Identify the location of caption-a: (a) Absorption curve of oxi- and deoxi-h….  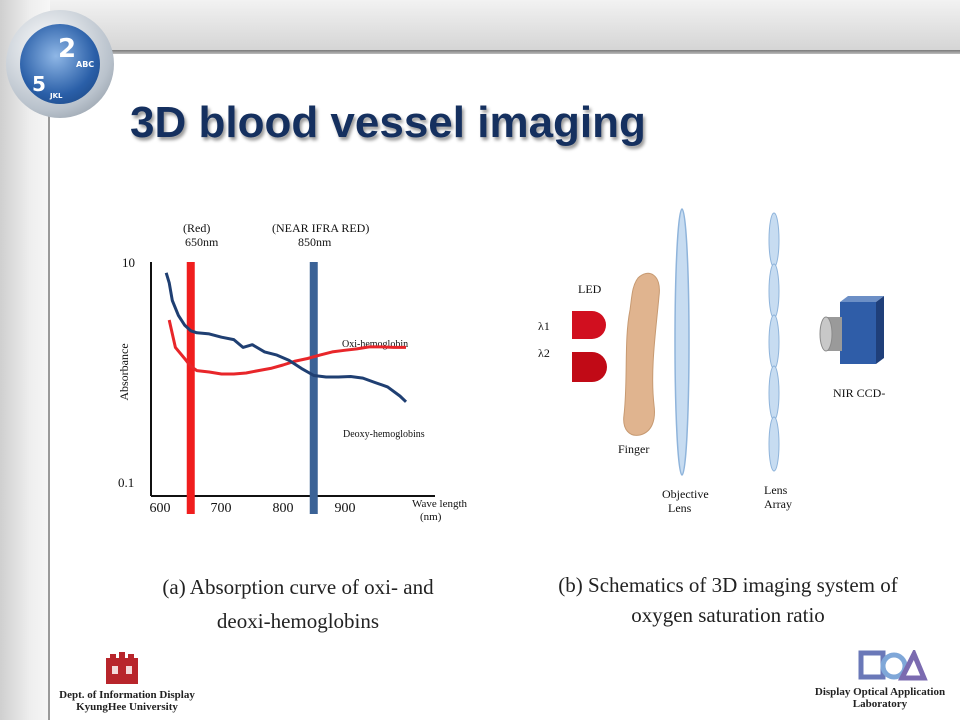
(298, 604).